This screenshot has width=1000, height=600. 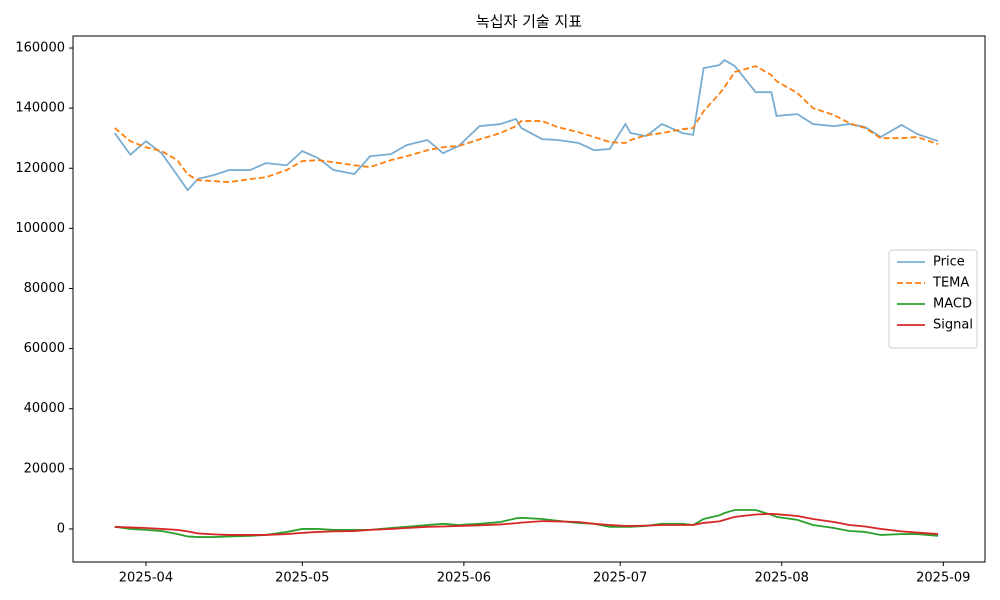 What do you see at coordinates (464, 578) in the screenshot?
I see `x-tick-label: 2025-06` at bounding box center [464, 578].